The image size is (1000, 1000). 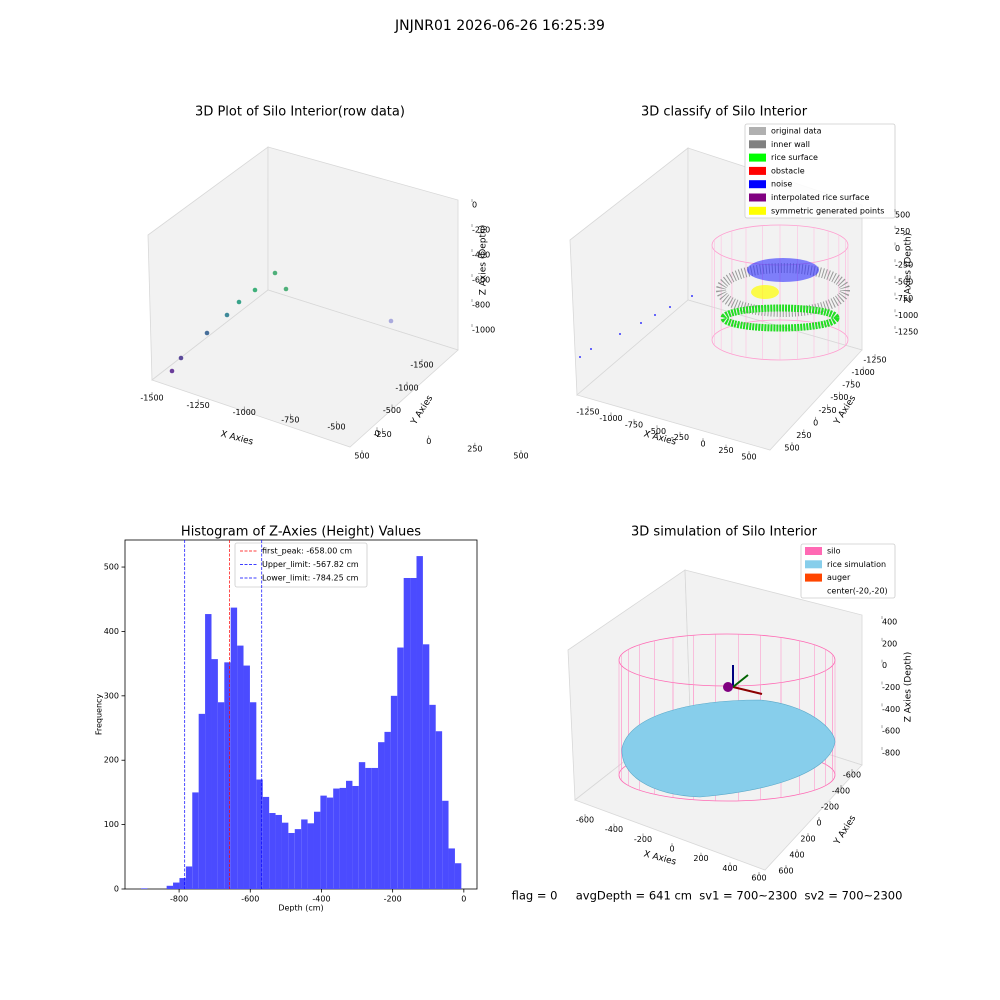 What do you see at coordinates (700, 858) in the screenshot?
I see `x-tick-label: 200` at bounding box center [700, 858].